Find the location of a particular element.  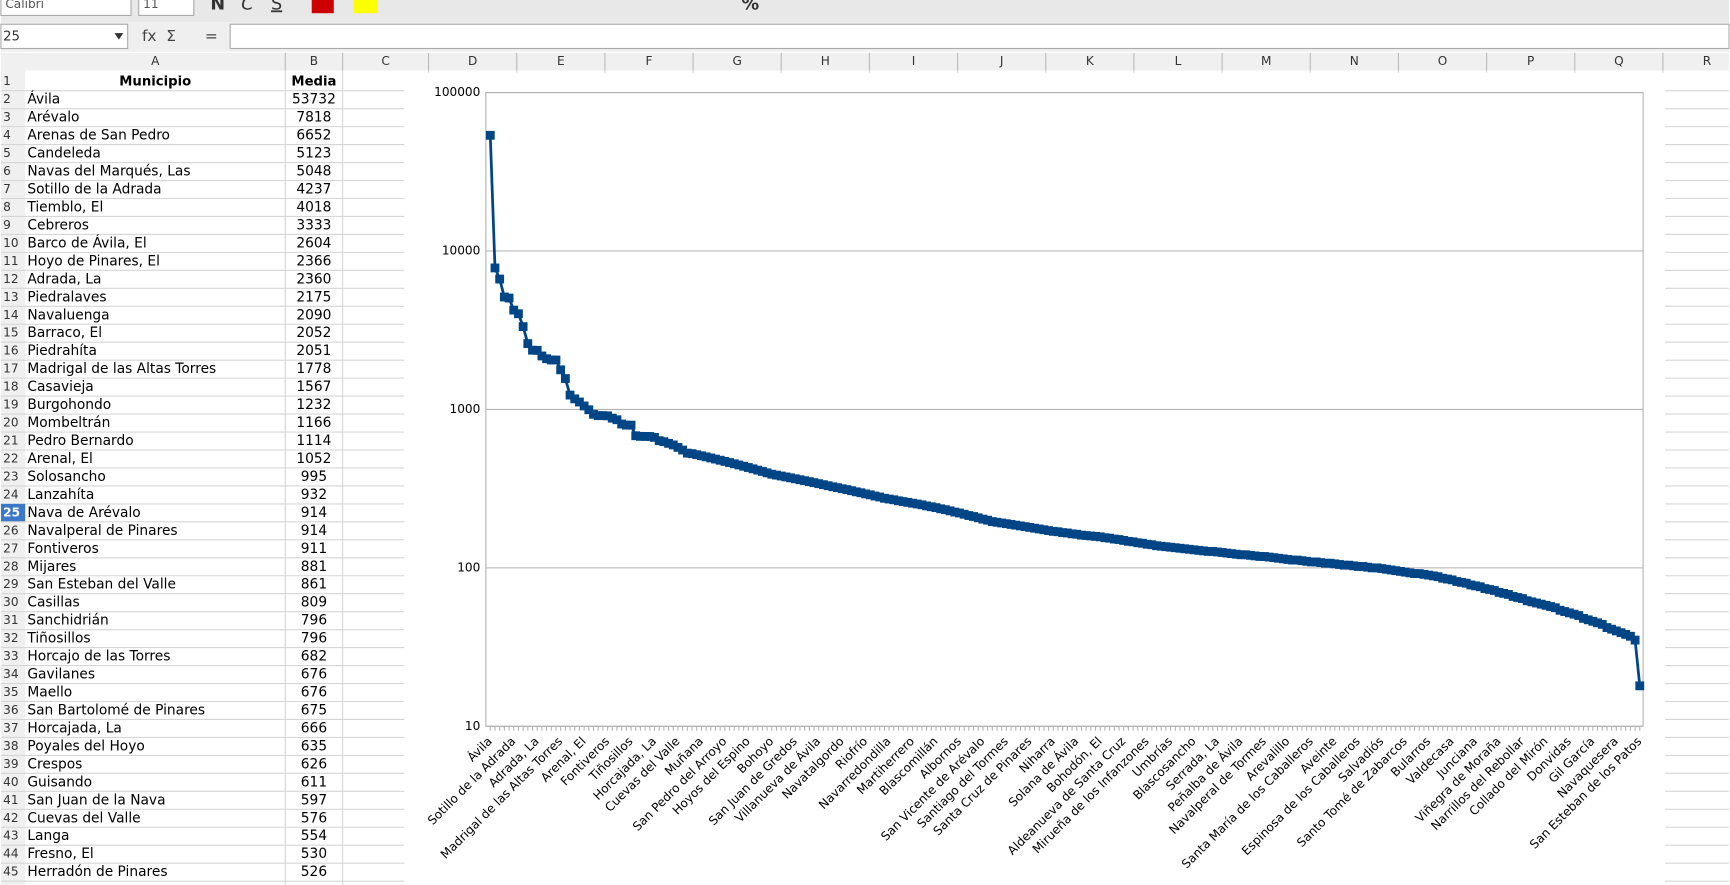

municipio-cell: San Bartolomé de Pinares is located at coordinates (116, 710).